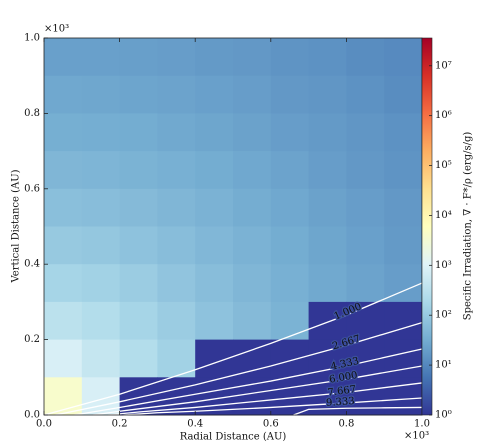 The height and width of the screenshot is (448, 480). What do you see at coordinates (32, 38) in the screenshot?
I see `y-tick-label: 1.0` at bounding box center [32, 38].